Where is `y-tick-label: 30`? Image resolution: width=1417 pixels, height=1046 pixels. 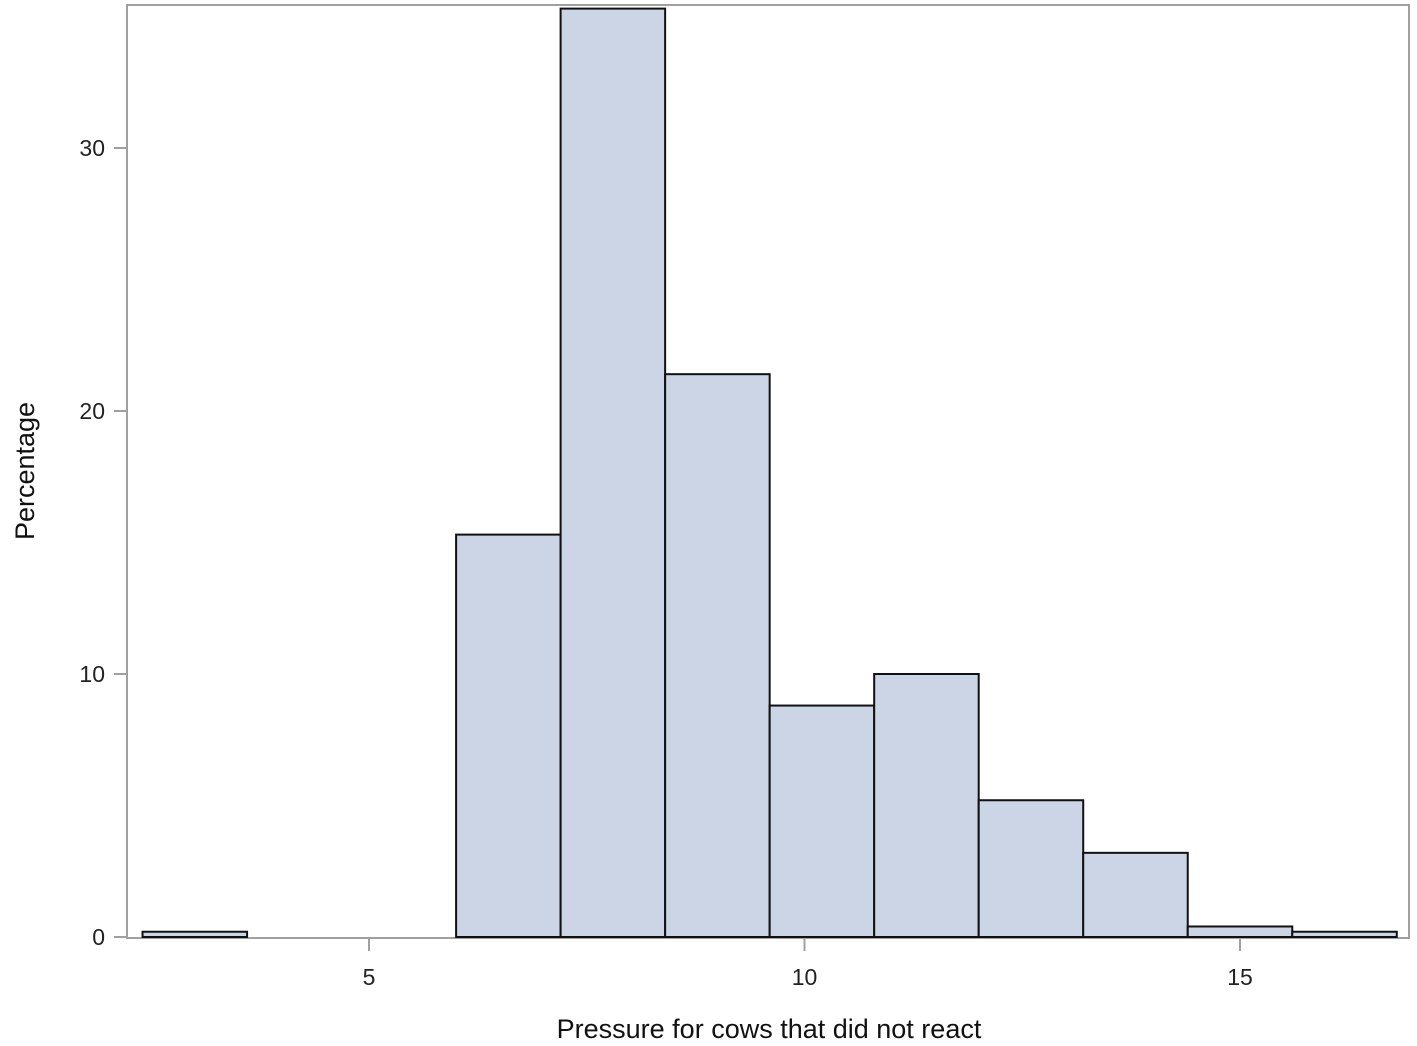
y-tick-label: 30 is located at coordinates (92, 148).